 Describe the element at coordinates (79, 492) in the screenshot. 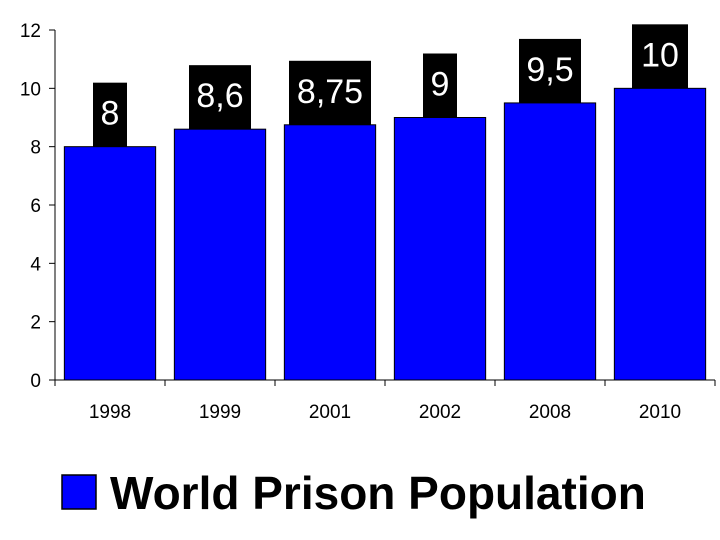

I see `legend-swatch` at that location.